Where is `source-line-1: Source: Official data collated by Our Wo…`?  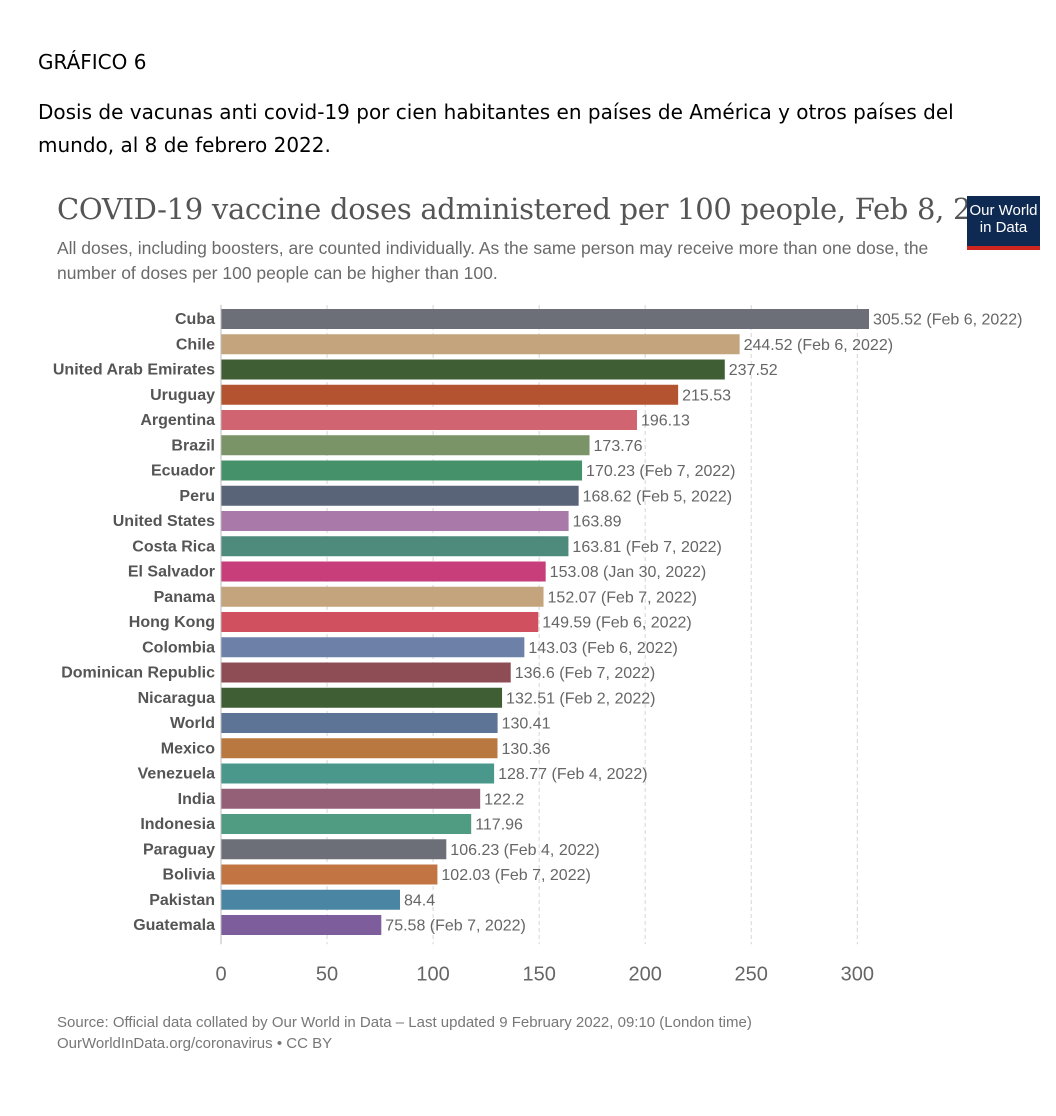 source-line-1: Source: Official data collated by Our Wo… is located at coordinates (404, 1022).